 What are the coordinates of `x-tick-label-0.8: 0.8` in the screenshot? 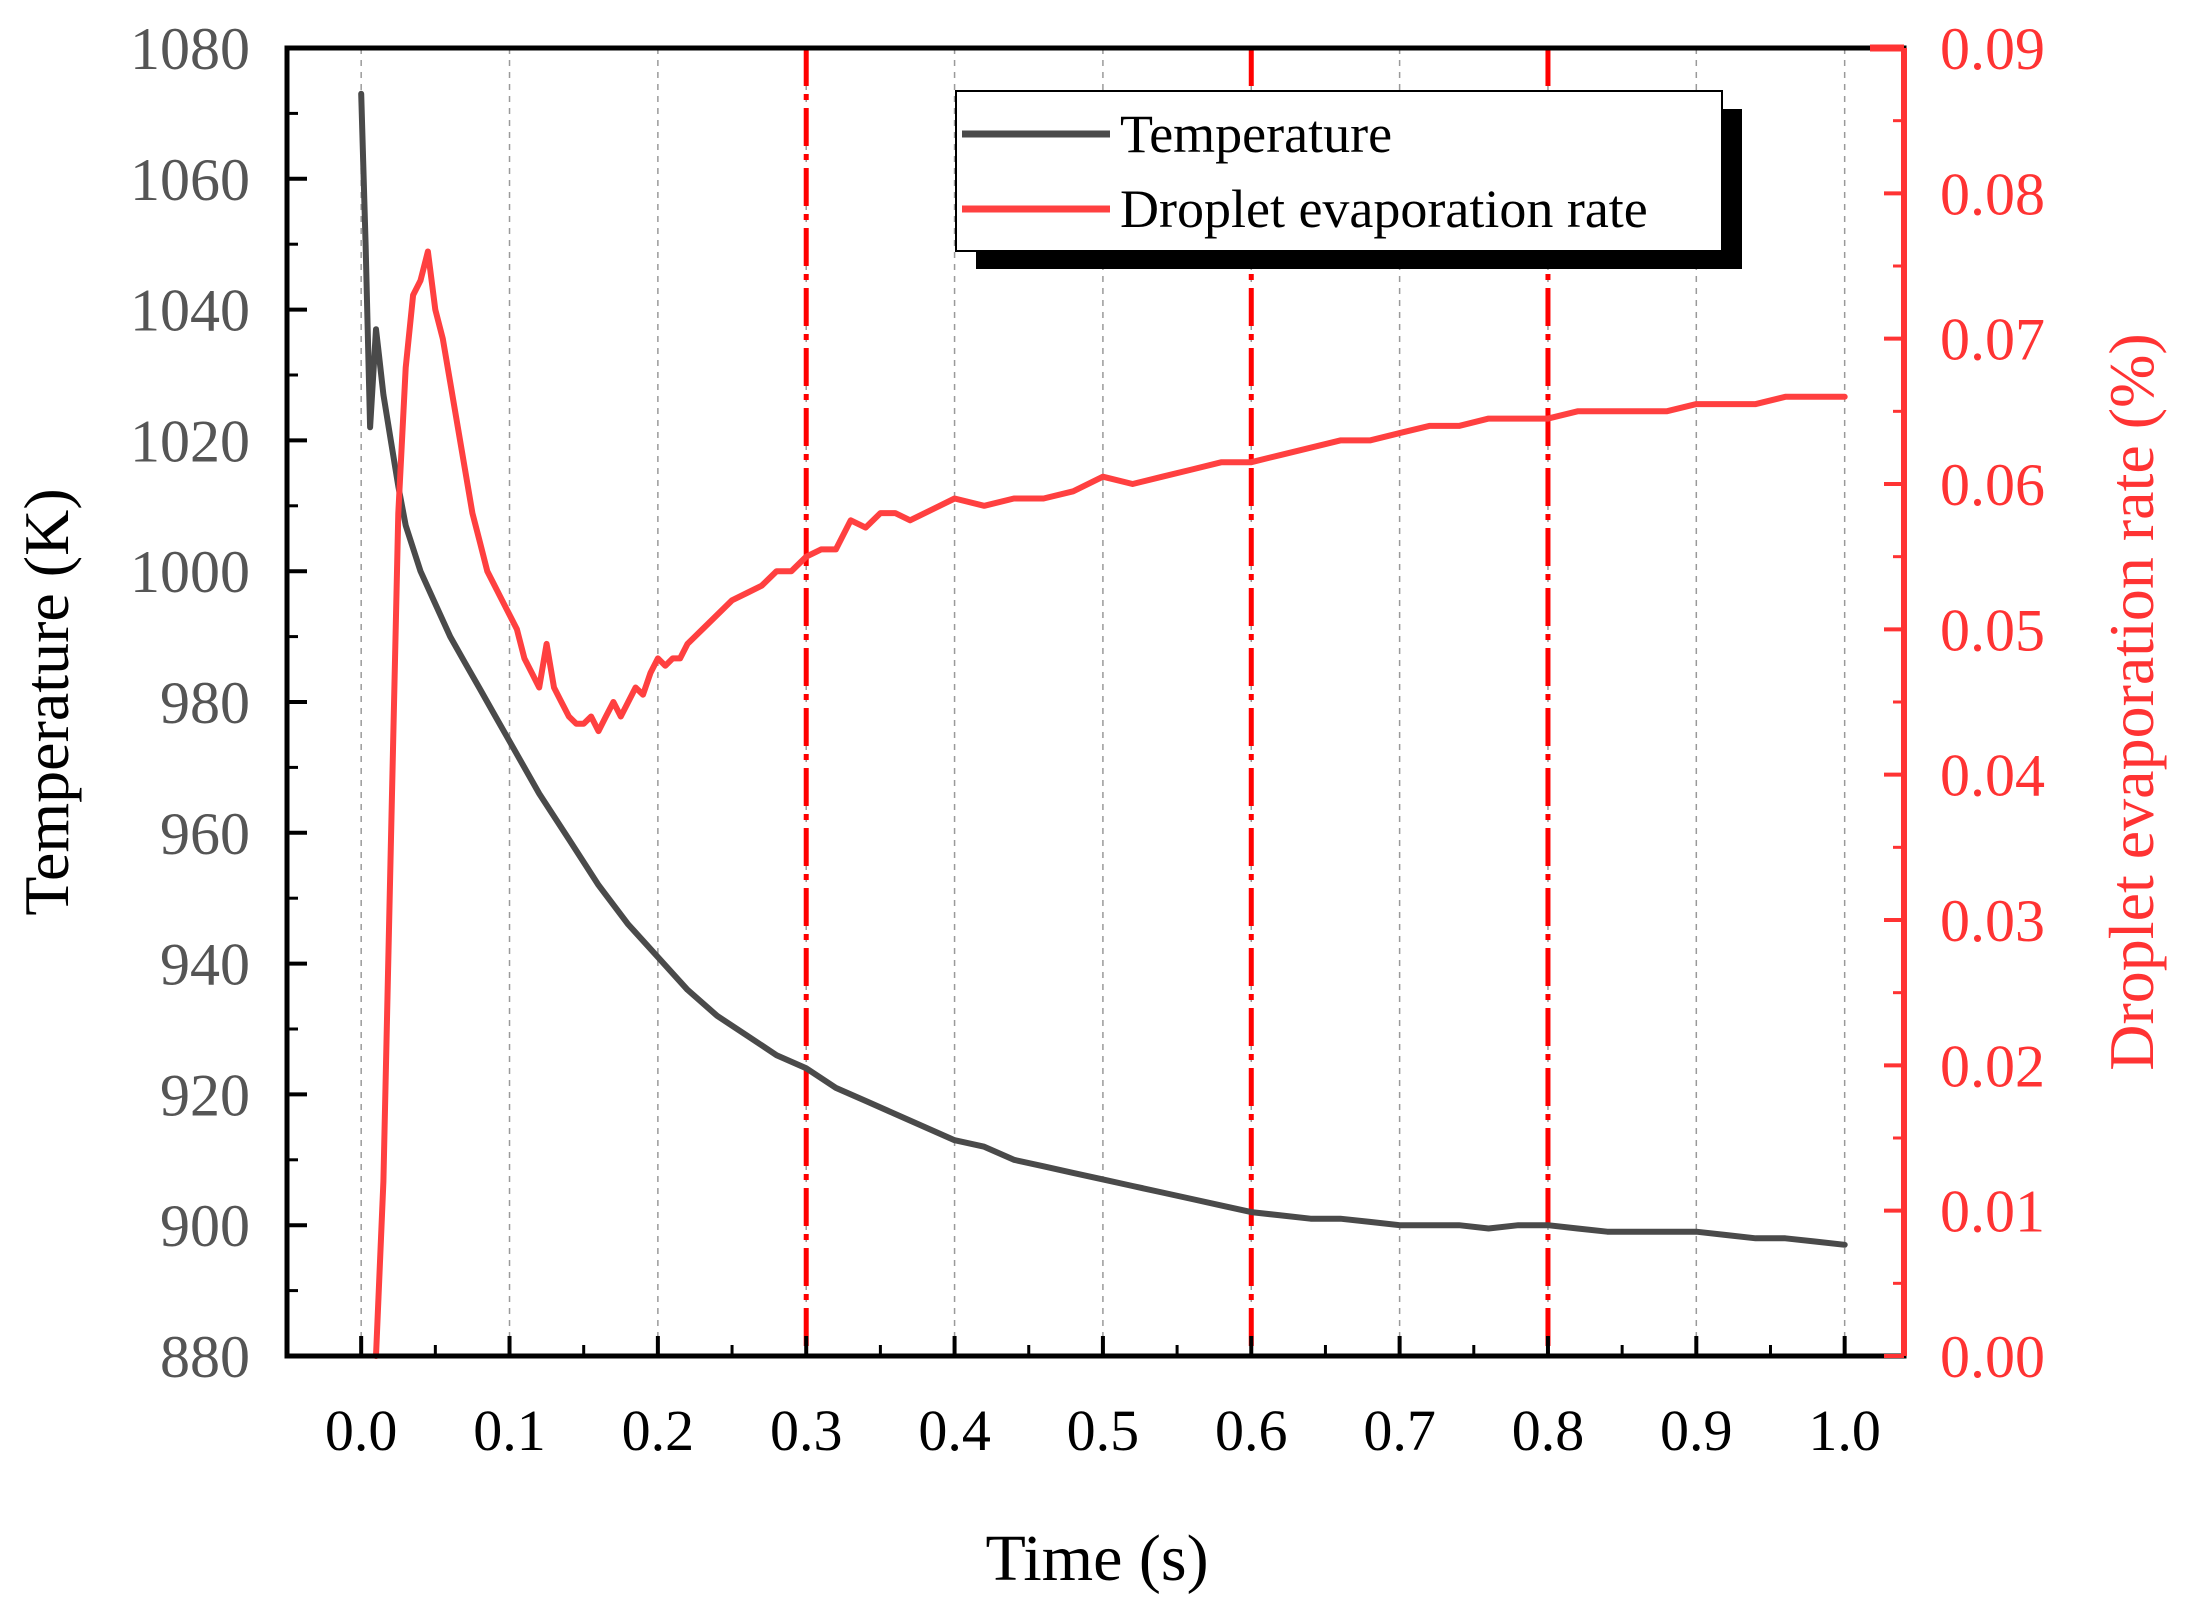 It's located at (1548, 1430).